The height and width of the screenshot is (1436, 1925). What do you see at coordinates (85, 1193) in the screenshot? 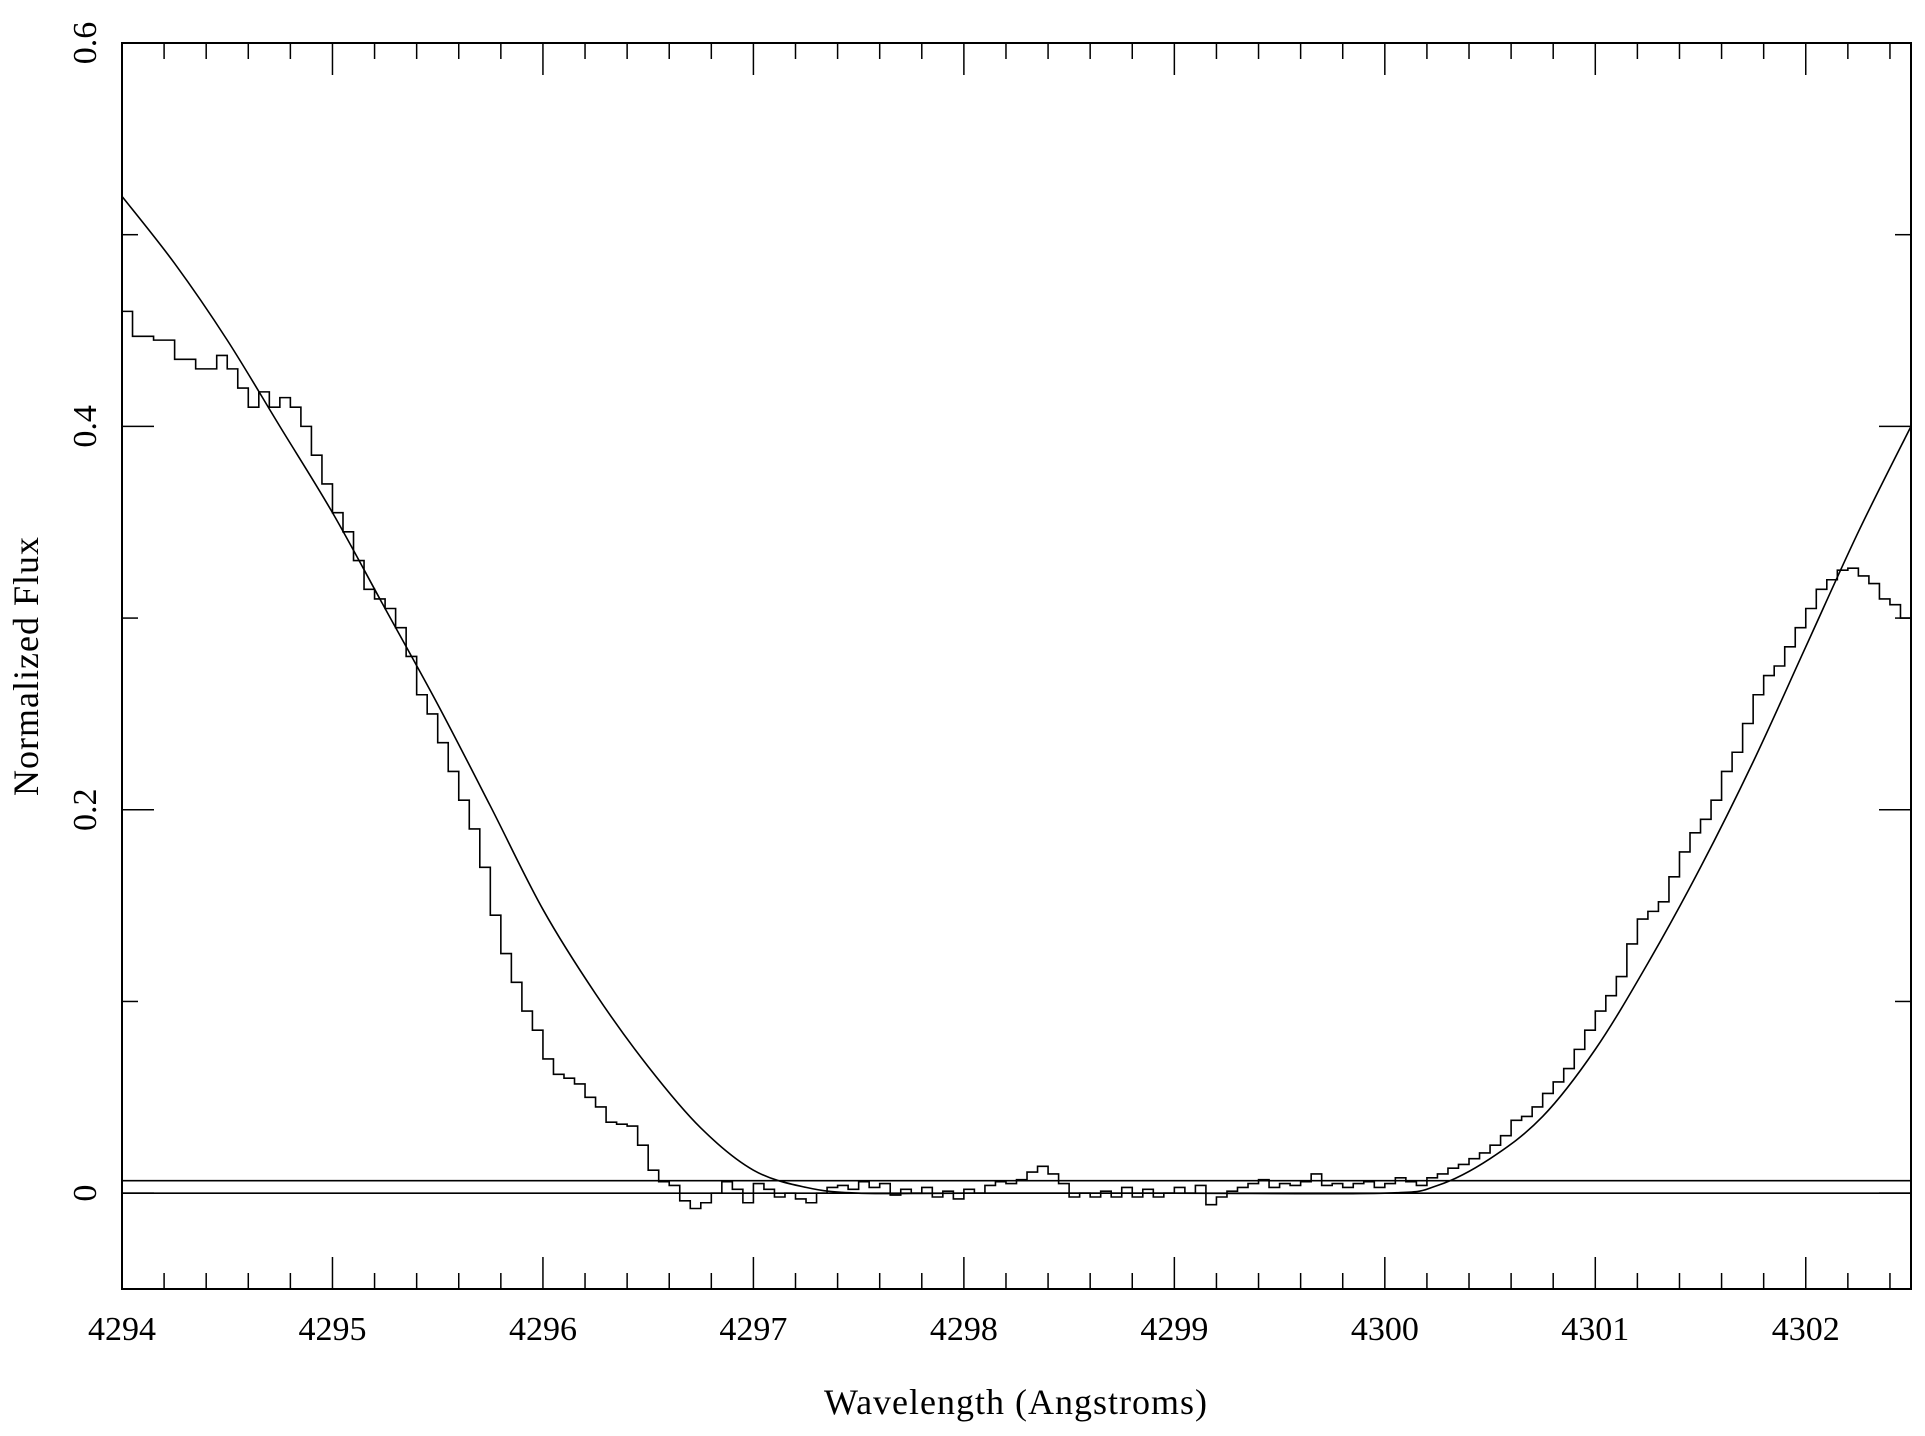
I see `y-tick-label: 0` at bounding box center [85, 1193].